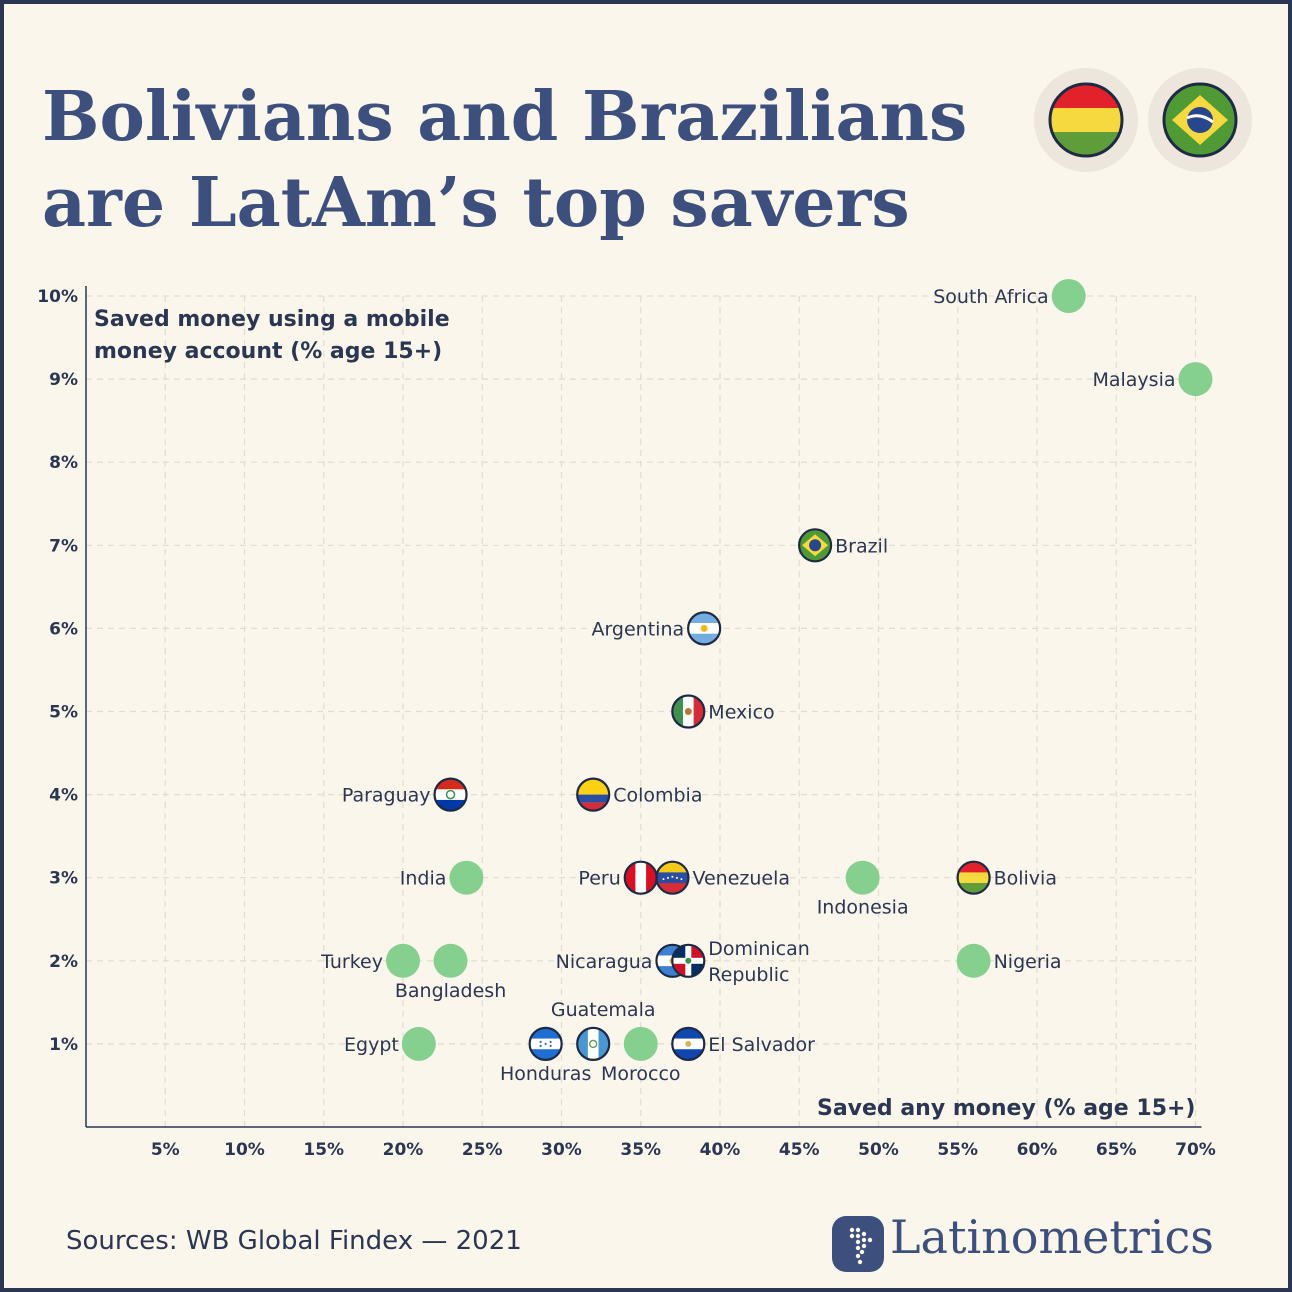 The width and height of the screenshot is (1292, 1292). What do you see at coordinates (561, 1150) in the screenshot?
I see `x-tick-label: 30%` at bounding box center [561, 1150].